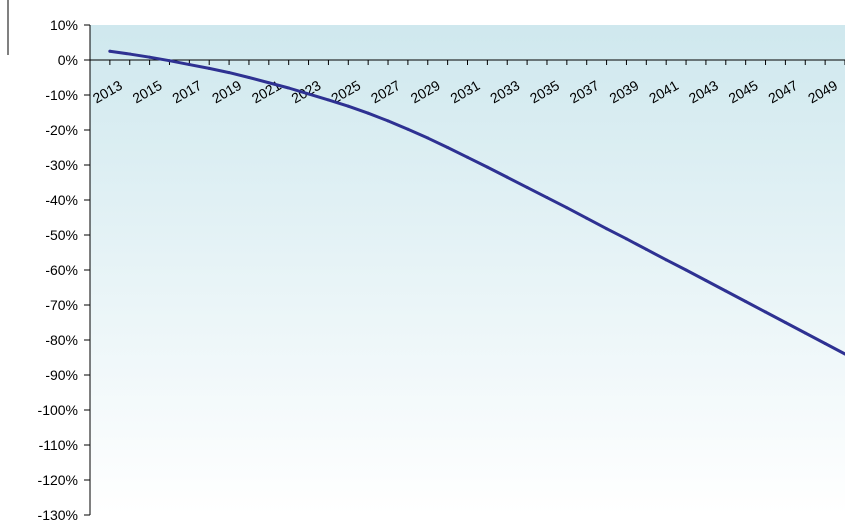 Image resolution: width=845 pixels, height=528 pixels. I want to click on y-tick-label: -60%, so click(61, 270).